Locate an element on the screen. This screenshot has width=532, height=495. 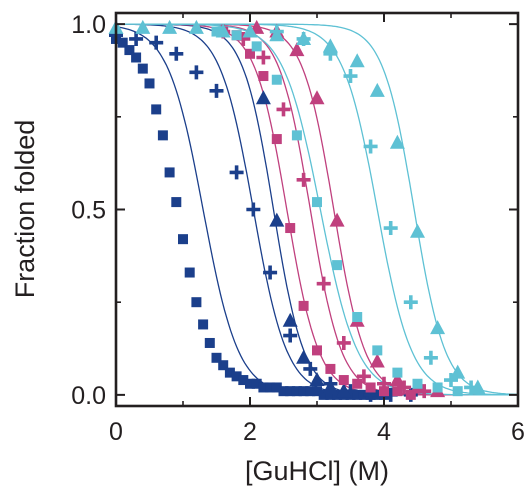
y-tick-label: 0.0 is located at coordinates (88, 396).